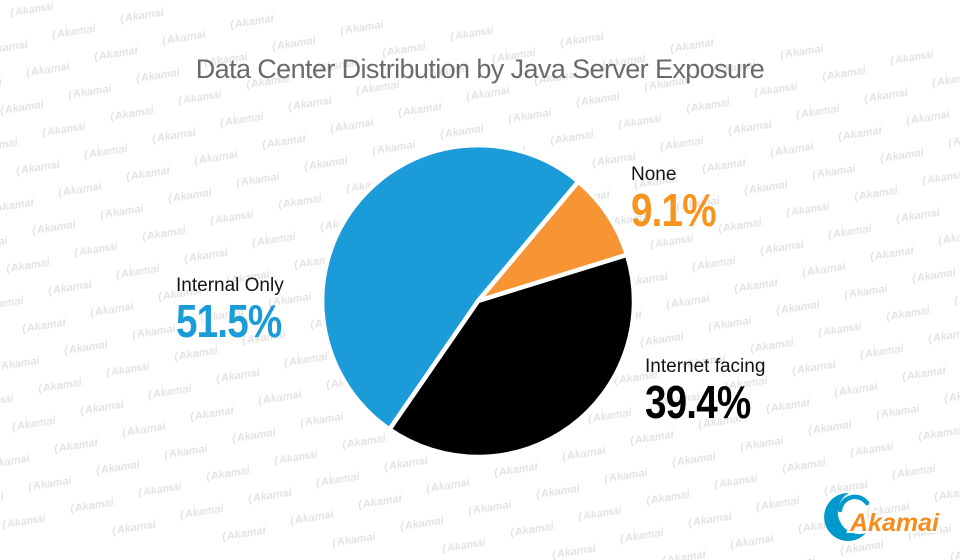 The image size is (960, 560). I want to click on akamai-logo-graphic: Akamai, so click(883, 516).